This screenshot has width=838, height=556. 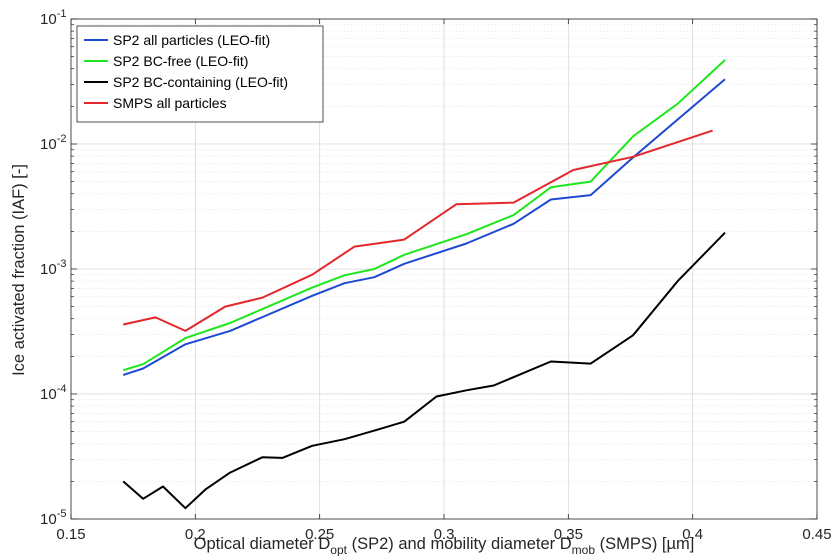 What do you see at coordinates (816, 534) in the screenshot?
I see `x-tick-label: 0.45` at bounding box center [816, 534].